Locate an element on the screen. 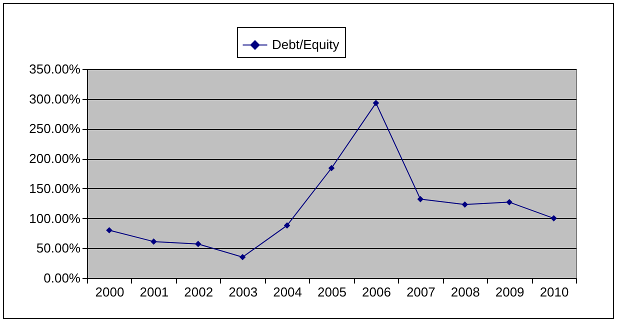 The width and height of the screenshot is (620, 331). y-tick-label: 0.00% is located at coordinates (62, 278).